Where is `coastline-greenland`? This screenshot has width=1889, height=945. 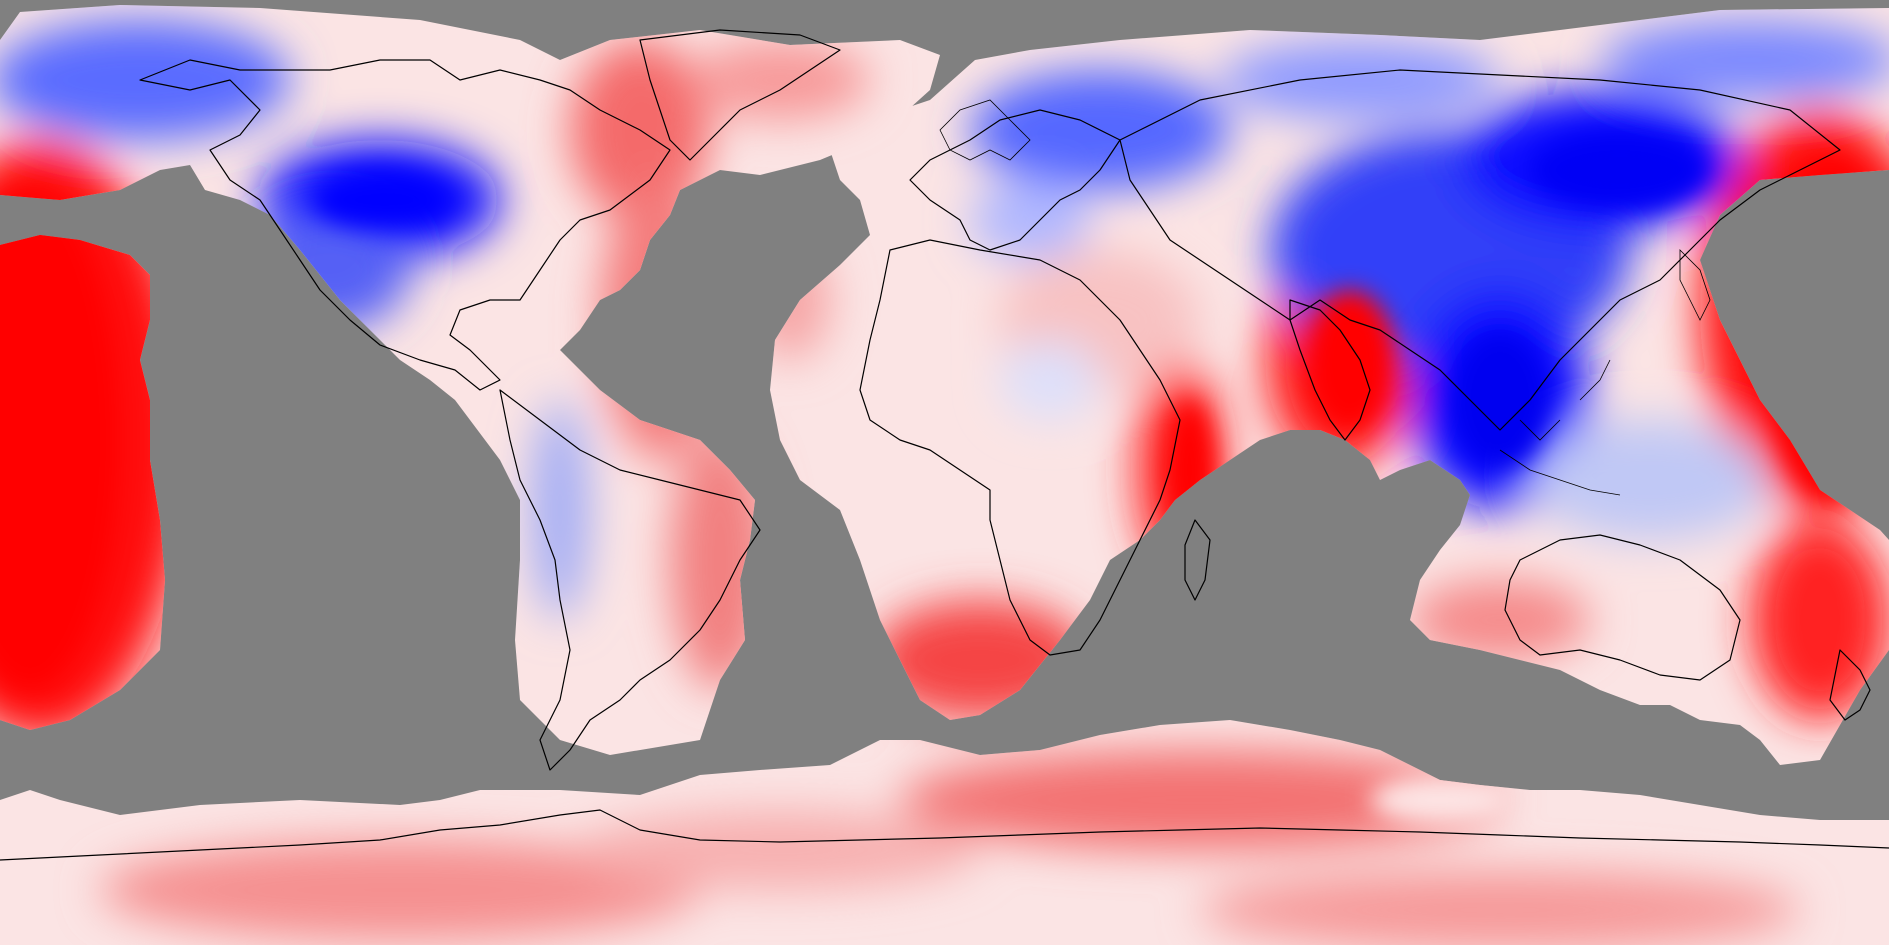 coastline-greenland is located at coordinates (740, 95).